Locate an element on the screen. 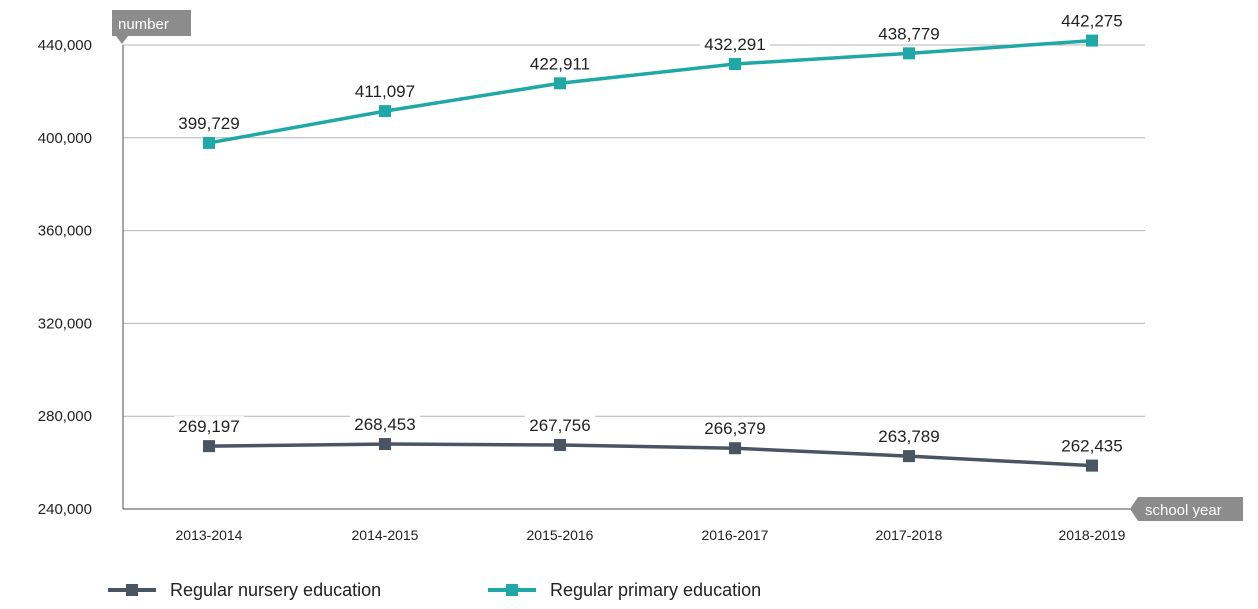  nursery-series-line is located at coordinates (650, 455).